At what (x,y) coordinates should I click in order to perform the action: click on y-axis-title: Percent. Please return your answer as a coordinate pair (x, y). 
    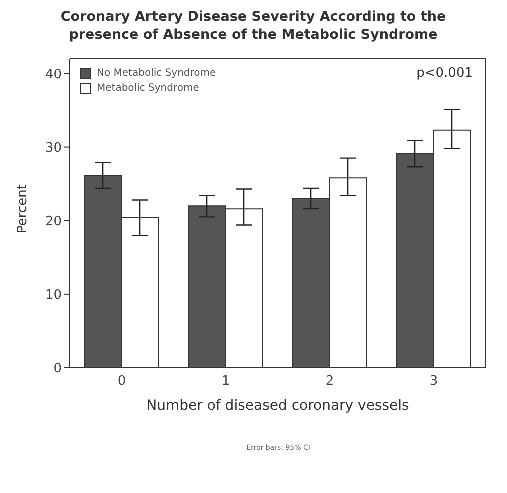
    Looking at the image, I should click on (23, 209).